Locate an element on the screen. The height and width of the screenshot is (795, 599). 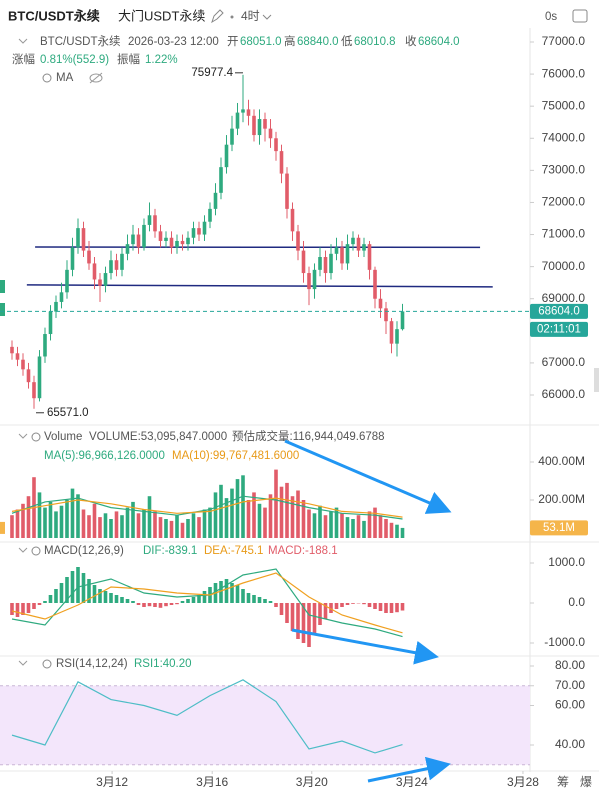
tool-chips: 筹 is located at coordinates (563, 782).